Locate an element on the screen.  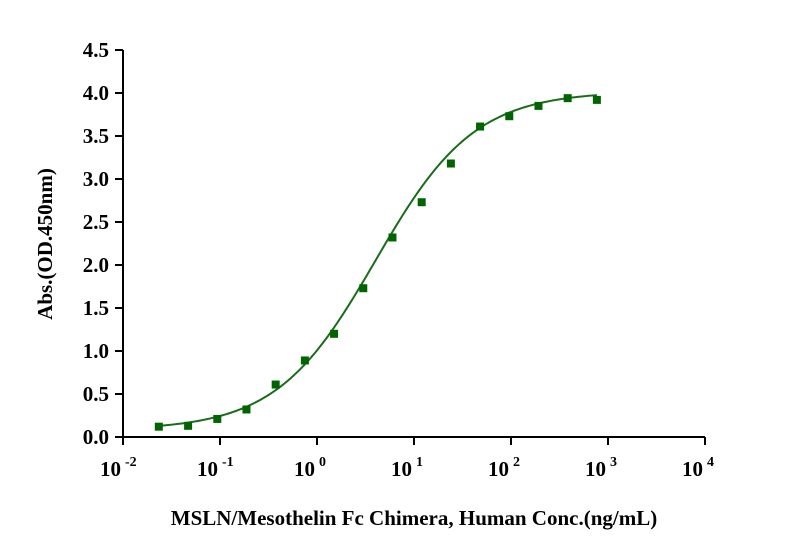
x-tick-label: 10 -1 is located at coordinates (215, 468).